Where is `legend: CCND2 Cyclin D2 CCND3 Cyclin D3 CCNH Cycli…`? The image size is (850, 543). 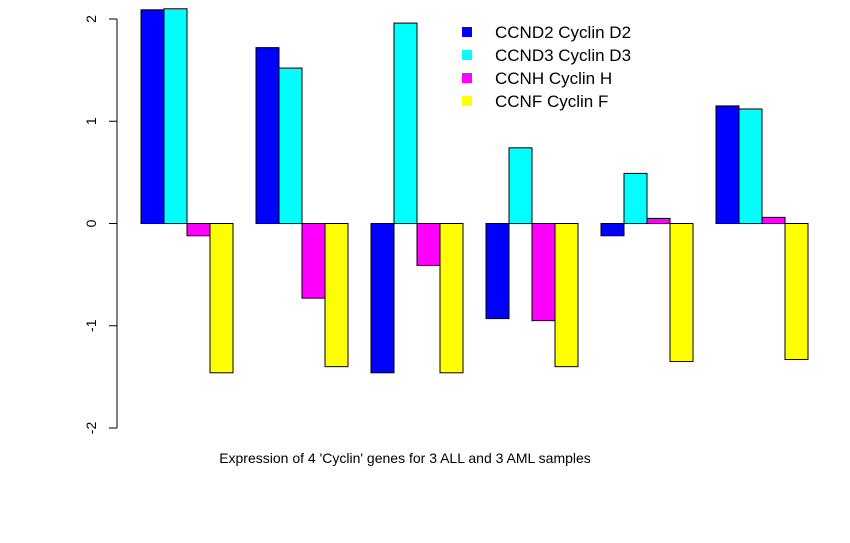 legend: CCND2 Cyclin D2 CCND3 Cyclin D3 CCNH Cycli… is located at coordinates (546, 67).